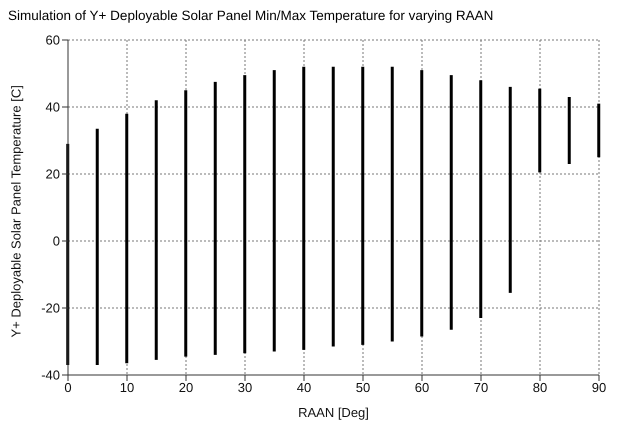 The width and height of the screenshot is (637, 430). What do you see at coordinates (304, 388) in the screenshot?
I see `x-tick-label: 40` at bounding box center [304, 388].